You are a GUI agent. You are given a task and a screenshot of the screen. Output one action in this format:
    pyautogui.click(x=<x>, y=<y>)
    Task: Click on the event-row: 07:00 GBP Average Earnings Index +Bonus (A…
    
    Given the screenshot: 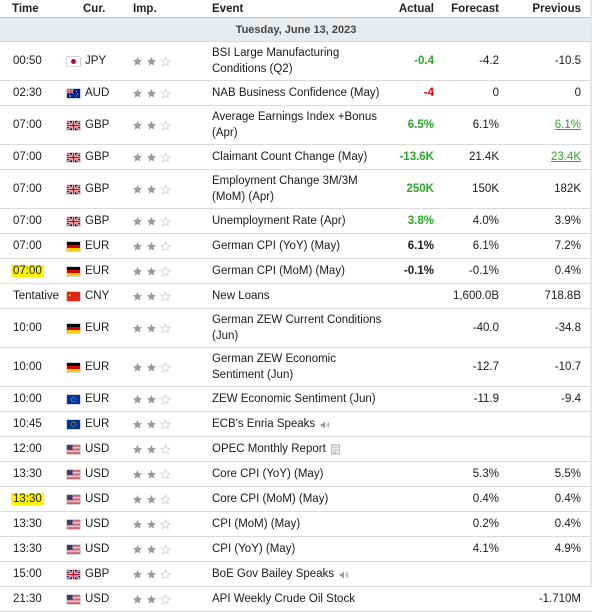 What is the action you would take?
    pyautogui.click(x=296, y=125)
    